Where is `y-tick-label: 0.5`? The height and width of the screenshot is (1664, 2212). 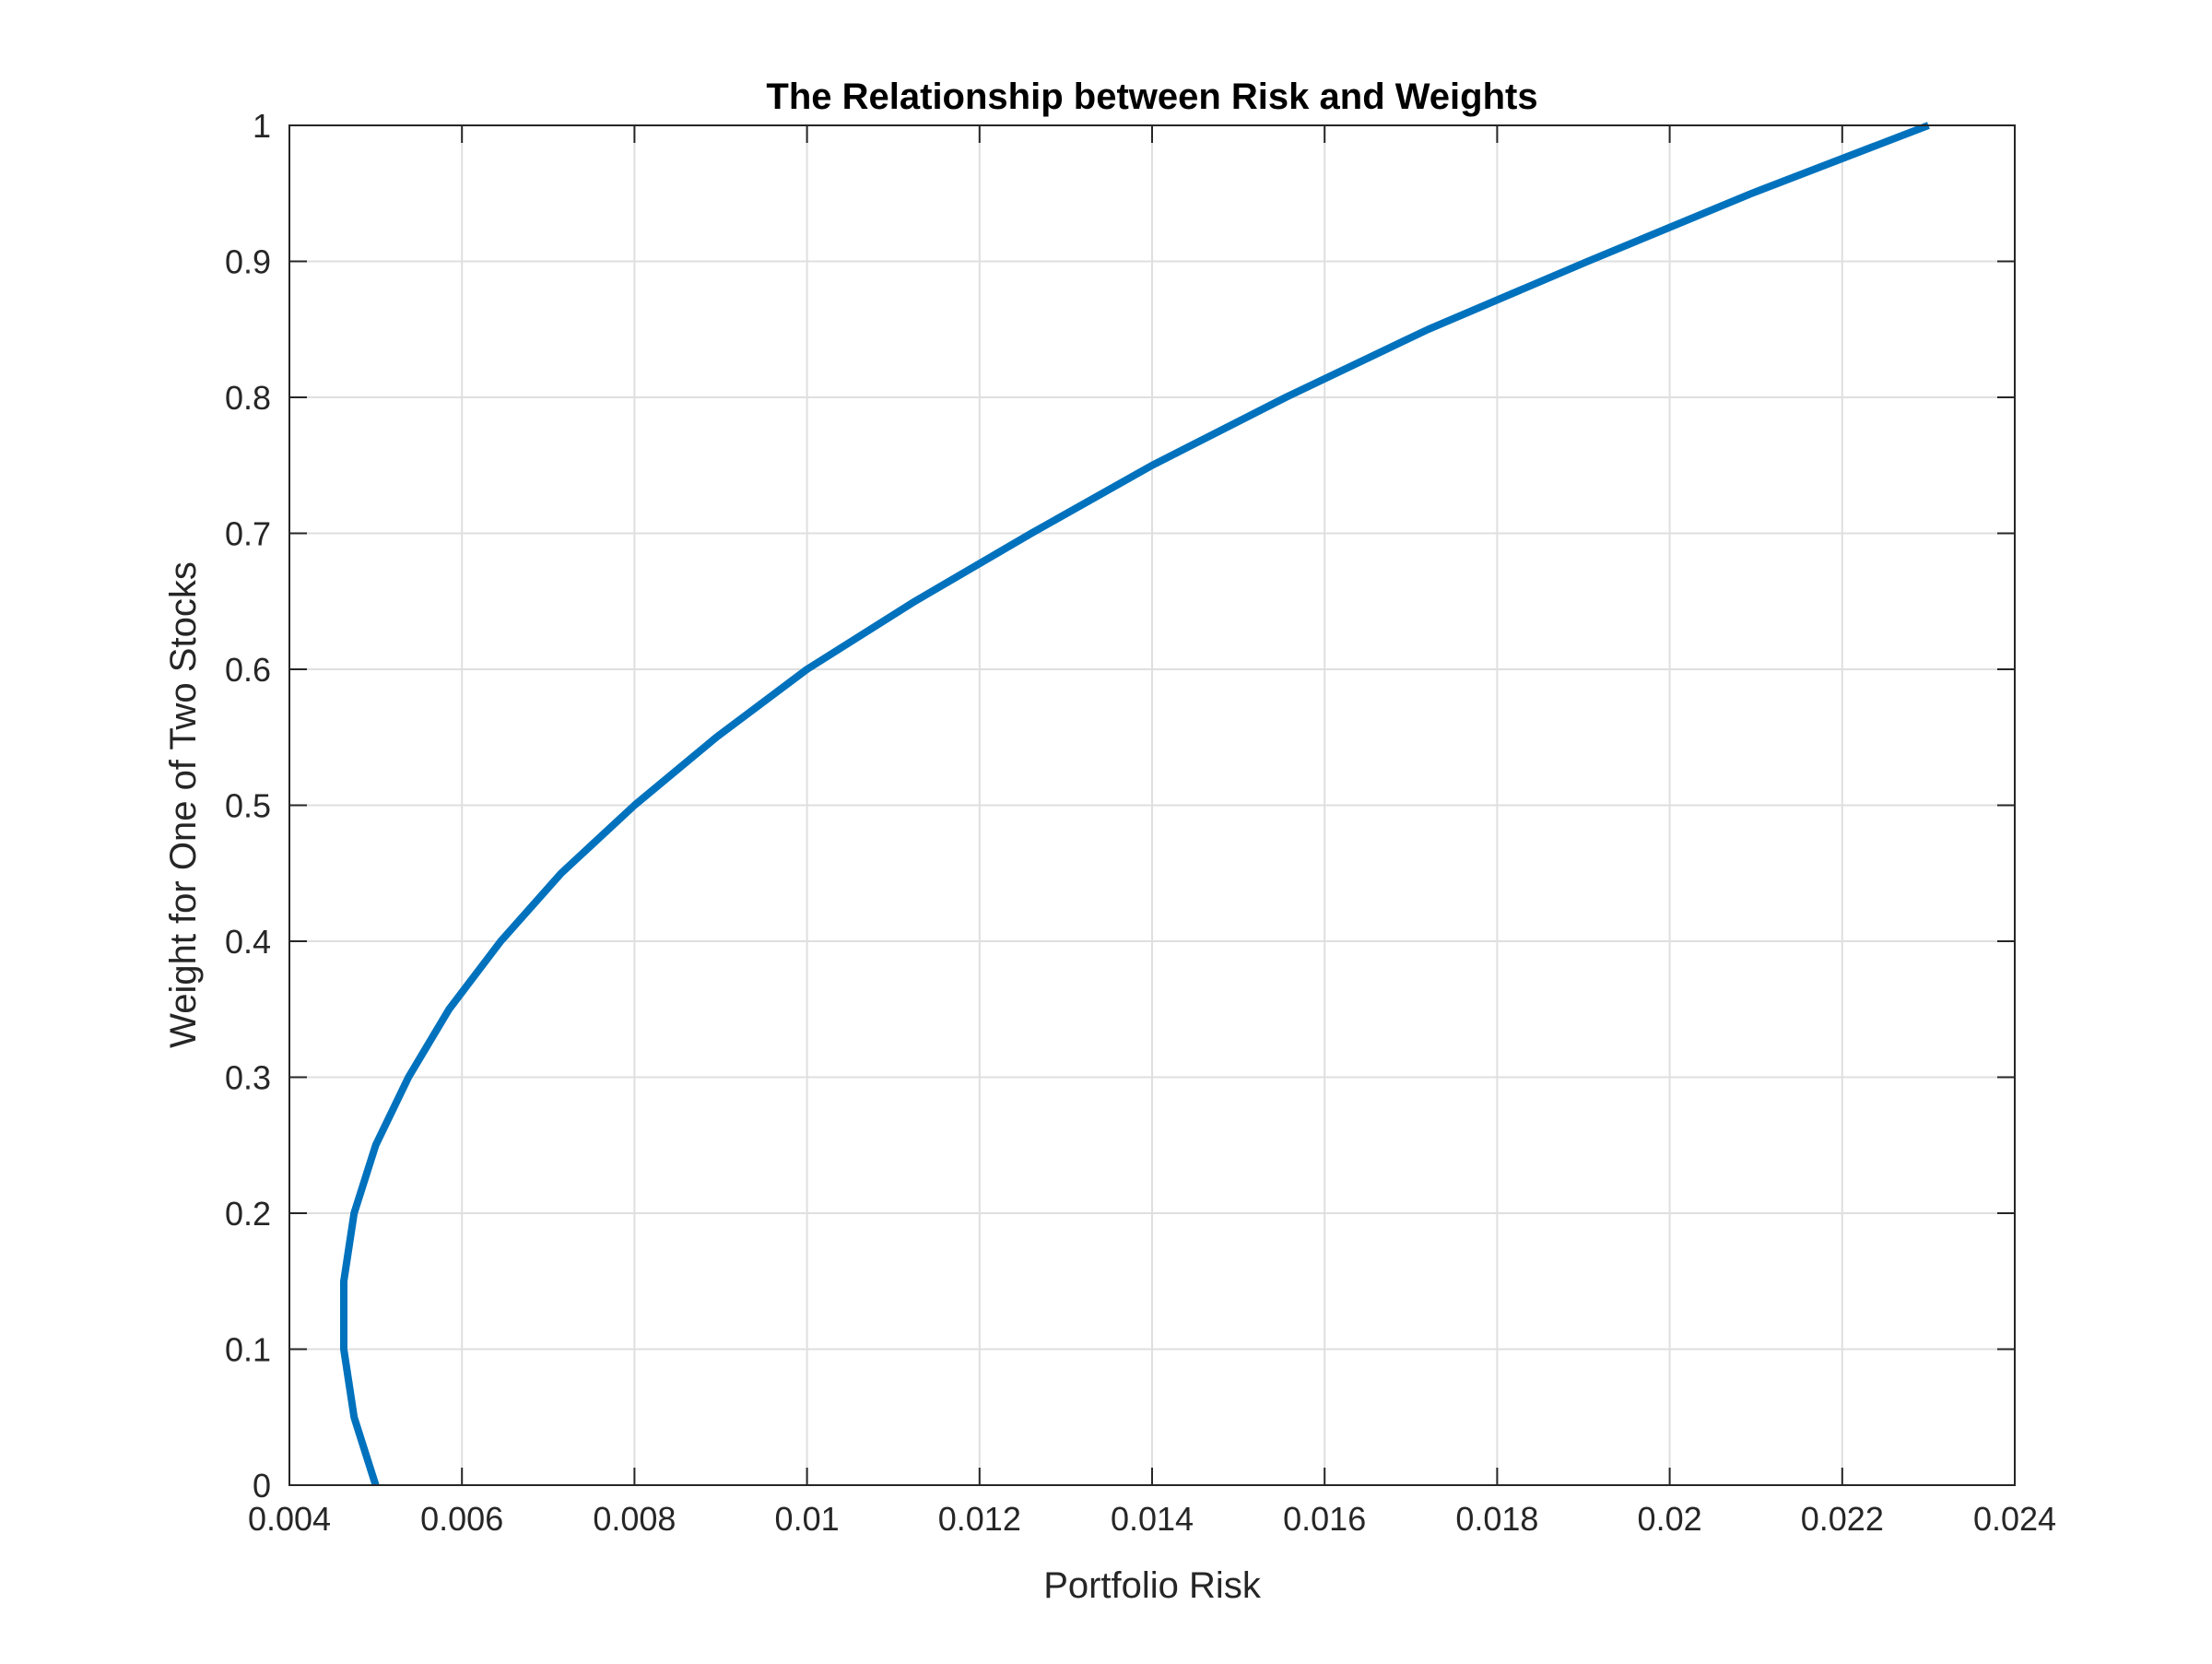
y-tick-label: 0.5 is located at coordinates (248, 806).